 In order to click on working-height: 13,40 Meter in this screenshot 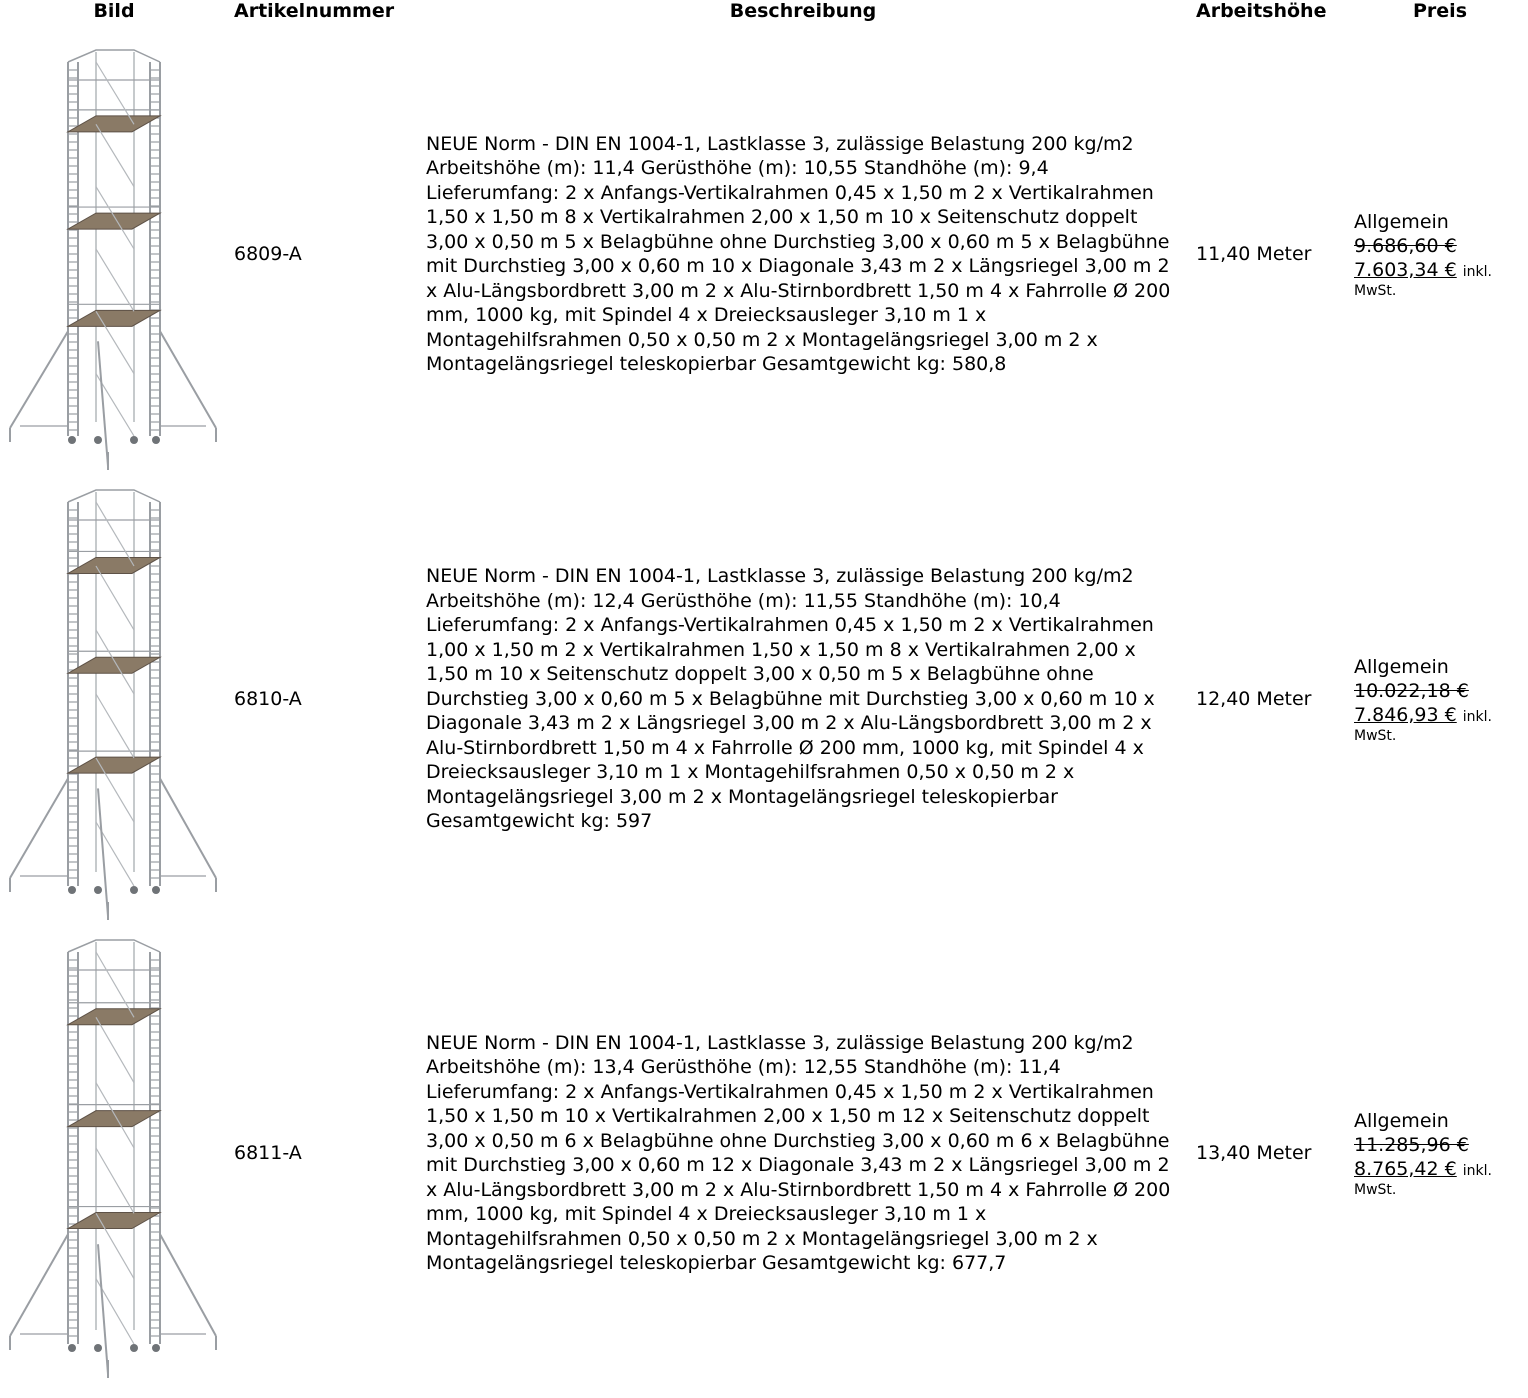, I will do `click(1254, 1152)`.